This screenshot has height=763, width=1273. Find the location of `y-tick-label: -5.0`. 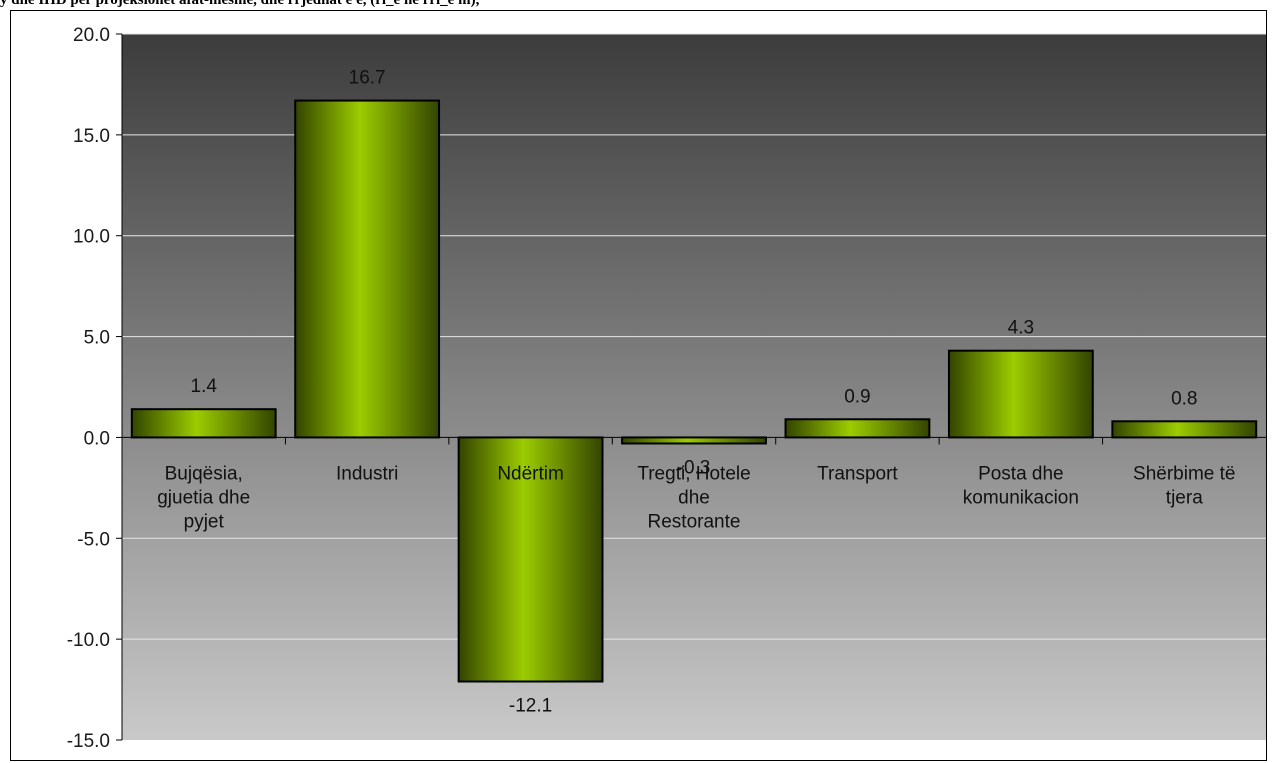

y-tick-label: -5.0 is located at coordinates (93, 539).